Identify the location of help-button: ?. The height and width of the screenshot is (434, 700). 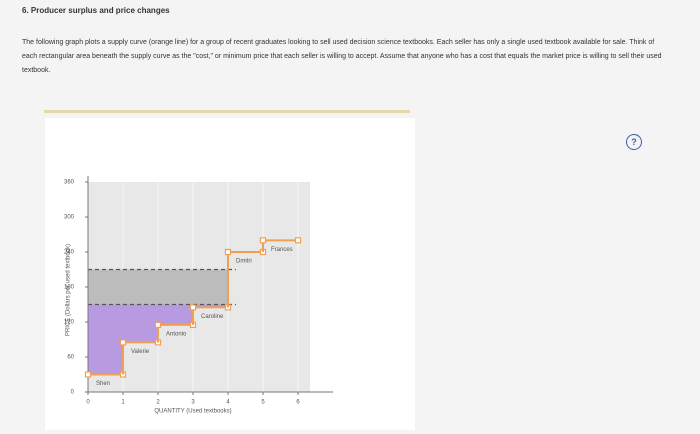
(634, 142).